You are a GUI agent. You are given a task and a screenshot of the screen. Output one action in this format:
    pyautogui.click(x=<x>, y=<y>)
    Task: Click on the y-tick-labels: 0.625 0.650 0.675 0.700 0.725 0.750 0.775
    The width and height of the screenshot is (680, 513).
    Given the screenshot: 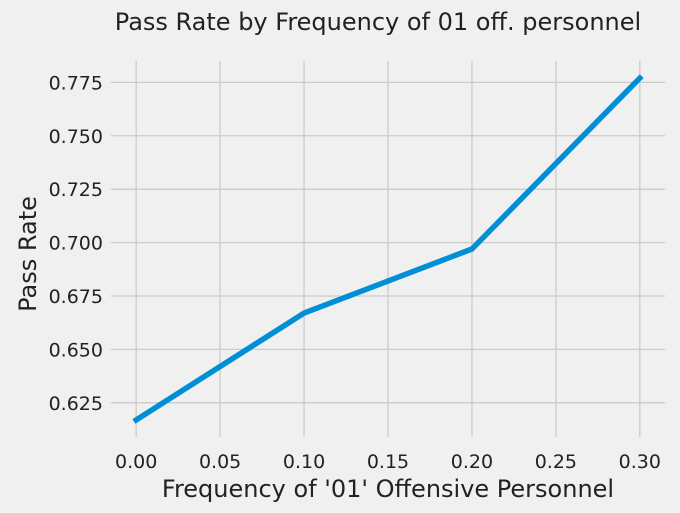 What is the action you would take?
    pyautogui.click(x=76, y=243)
    